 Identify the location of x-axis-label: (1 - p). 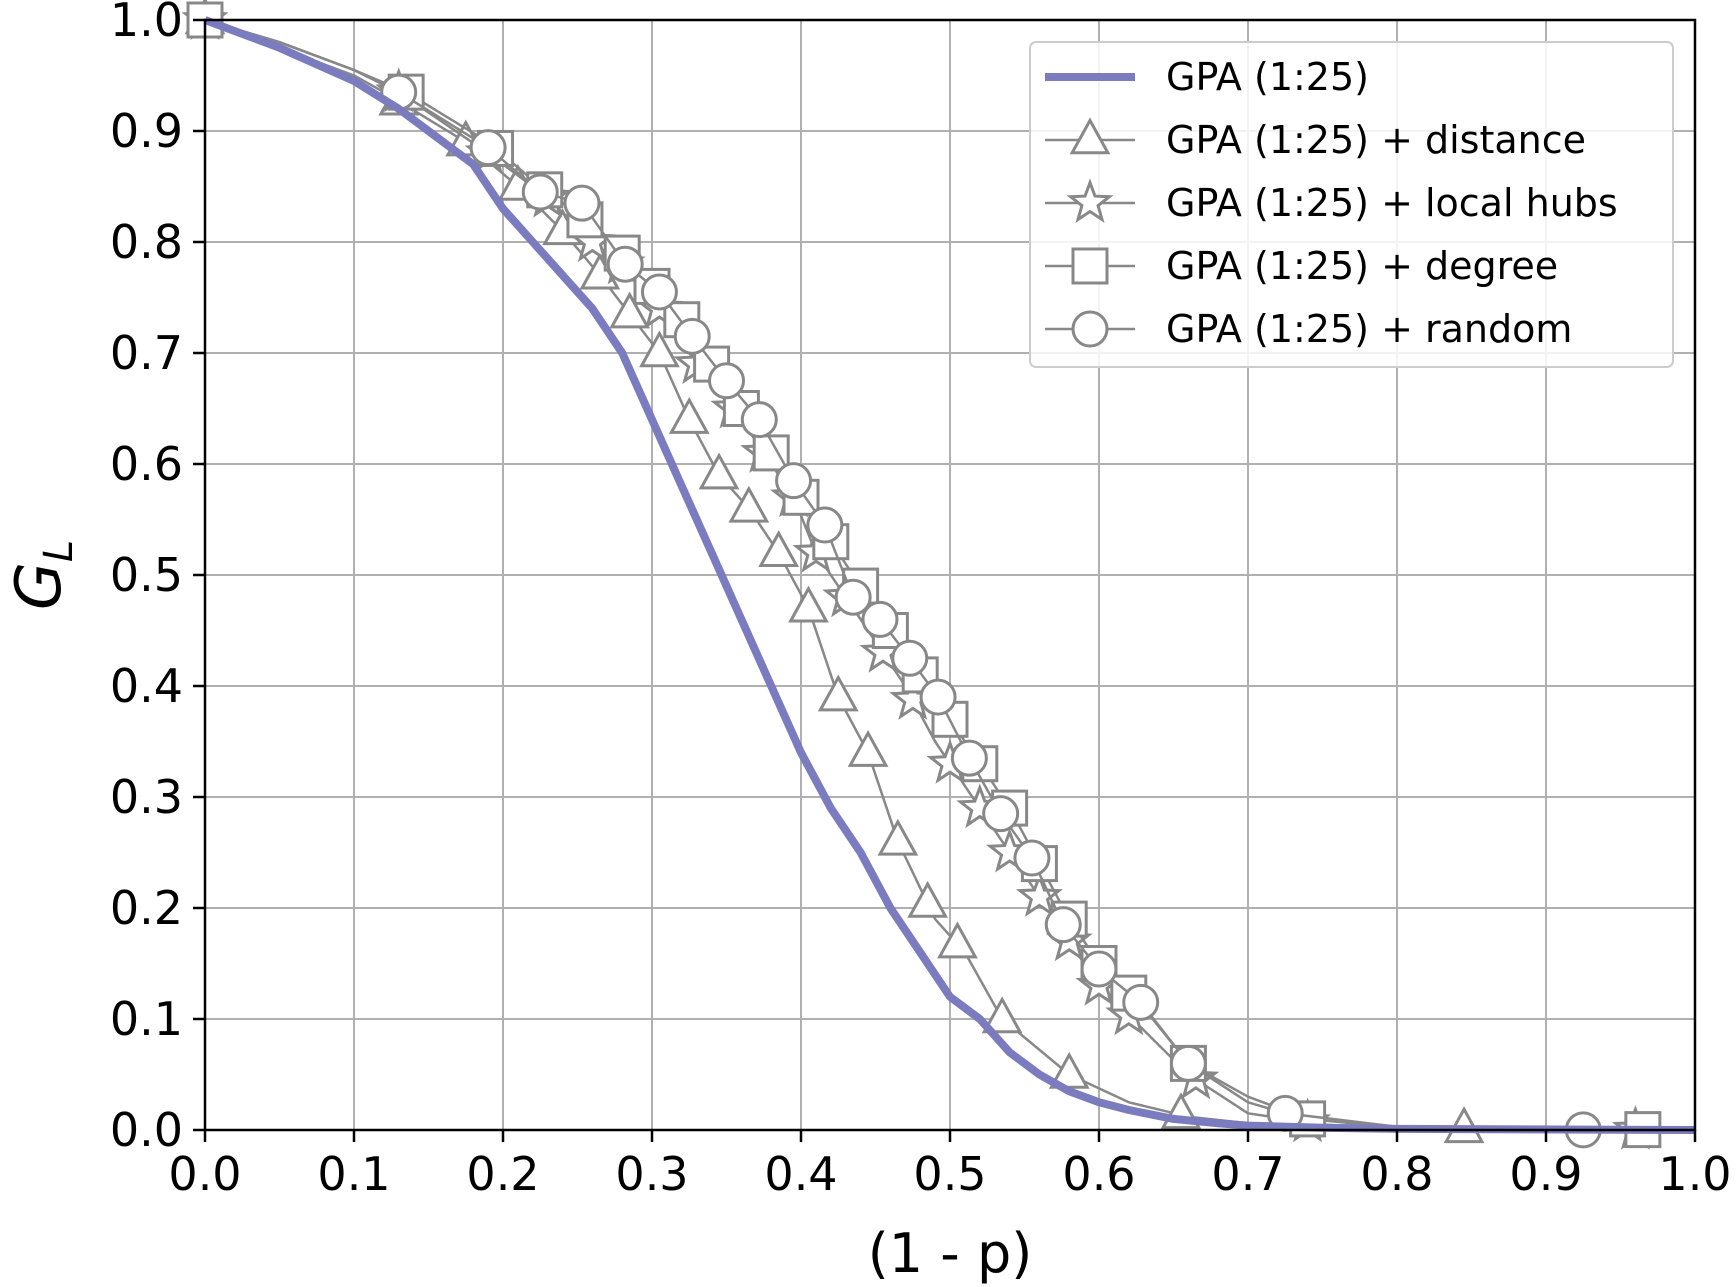
(950, 1253).